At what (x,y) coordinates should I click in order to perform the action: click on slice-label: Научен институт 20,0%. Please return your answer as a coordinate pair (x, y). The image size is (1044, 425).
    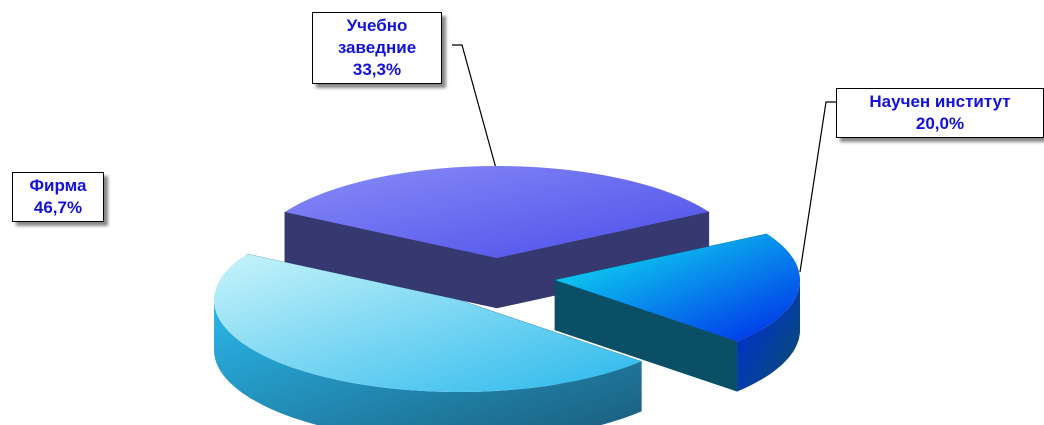
    Looking at the image, I should click on (940, 113).